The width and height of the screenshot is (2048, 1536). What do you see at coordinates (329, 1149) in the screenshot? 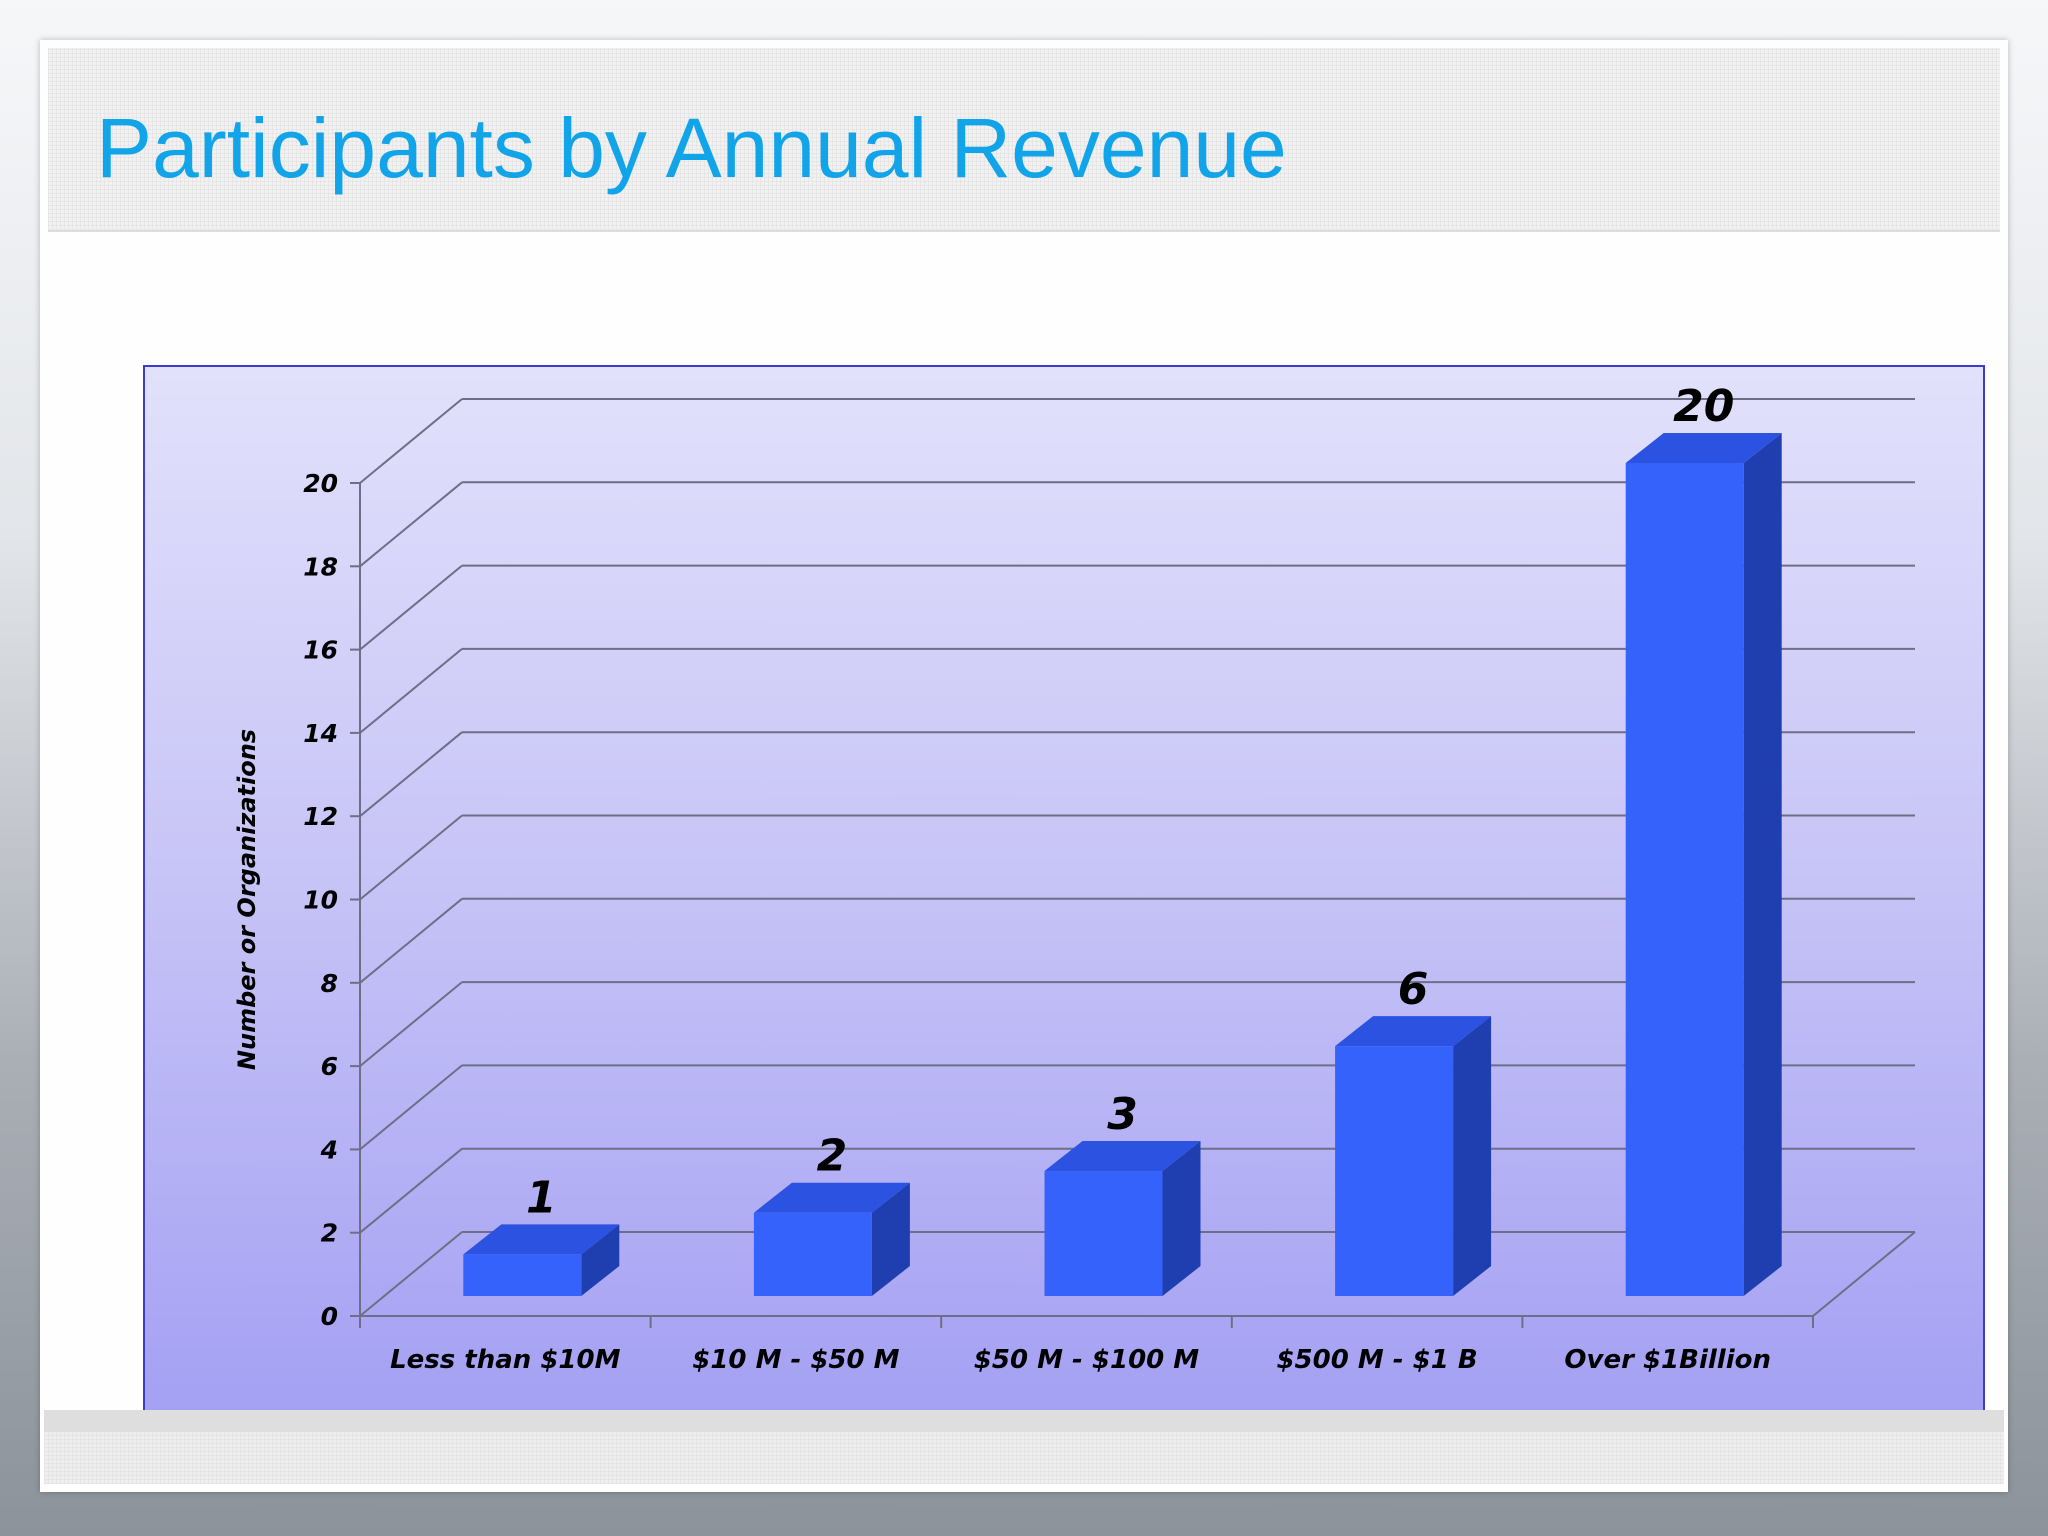
I see `y-tick-label: 4` at bounding box center [329, 1149].